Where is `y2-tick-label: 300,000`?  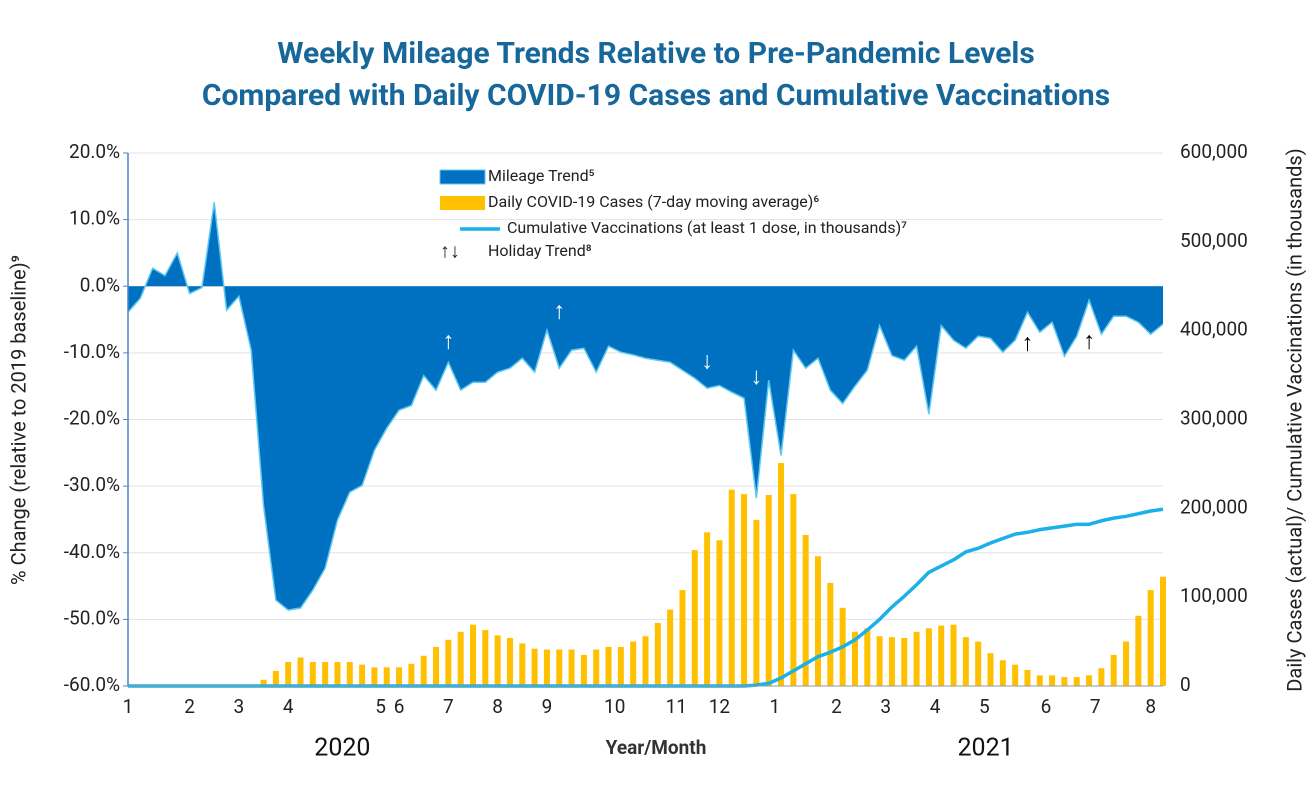
y2-tick-label: 300,000 is located at coordinates (1214, 418).